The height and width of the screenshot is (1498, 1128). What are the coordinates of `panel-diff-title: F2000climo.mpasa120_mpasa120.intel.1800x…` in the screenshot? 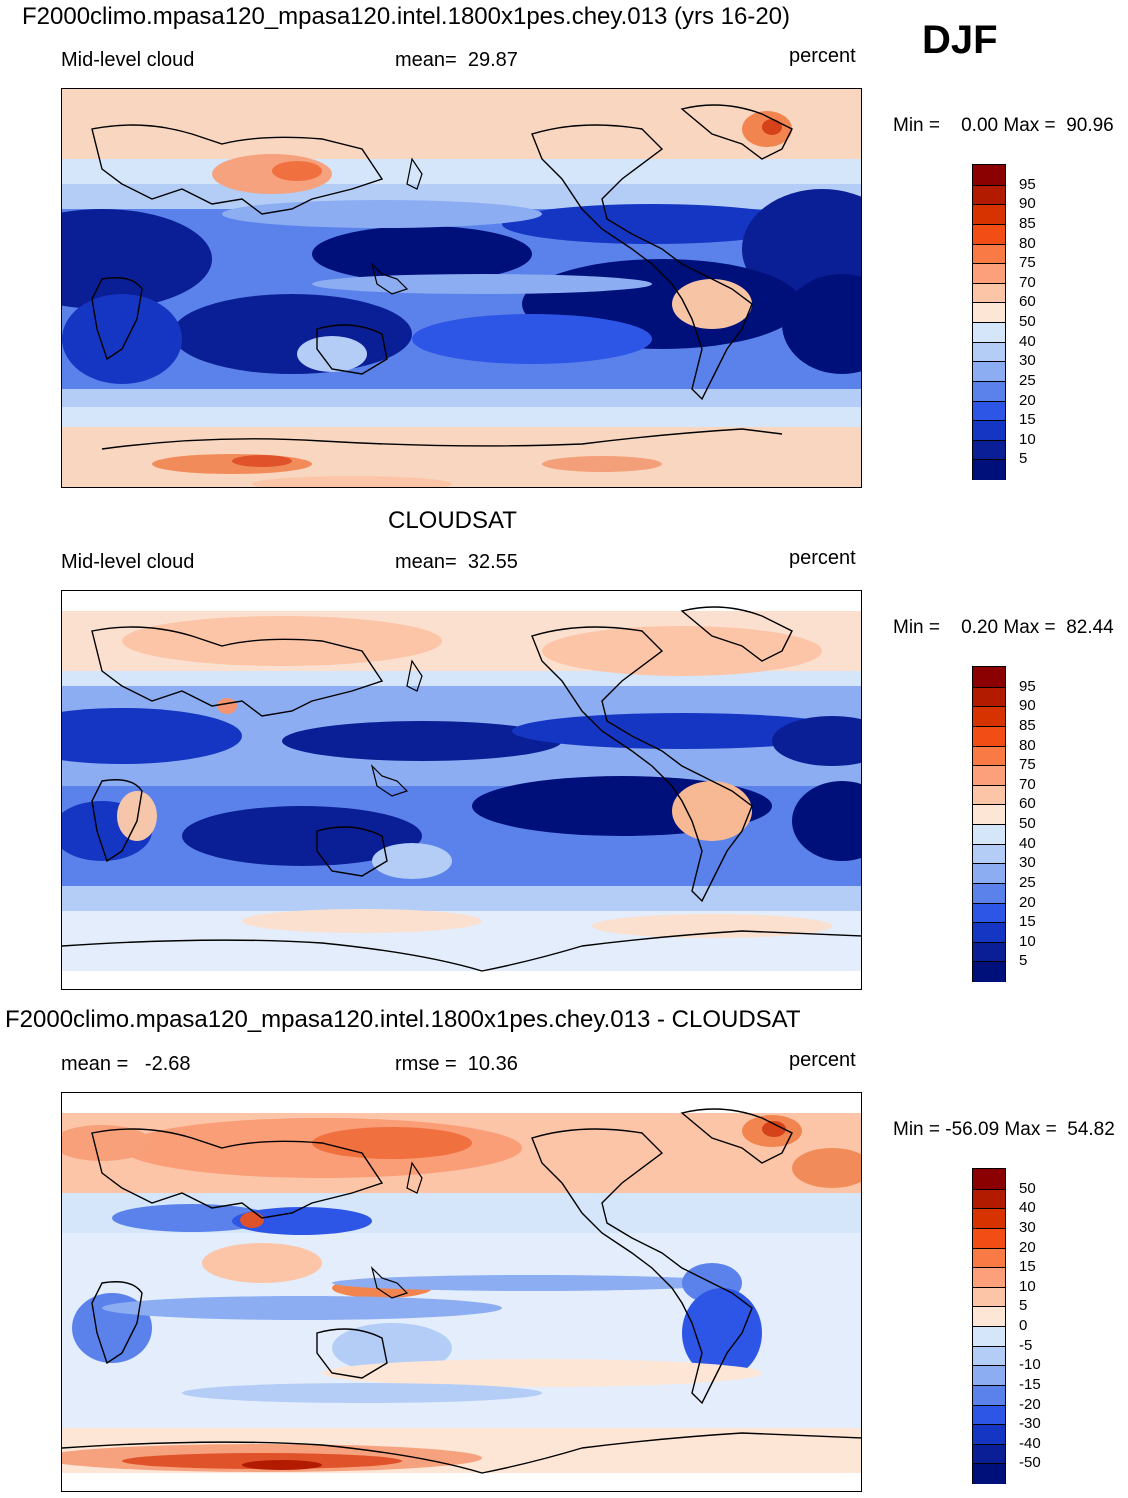 It's located at (403, 1019).